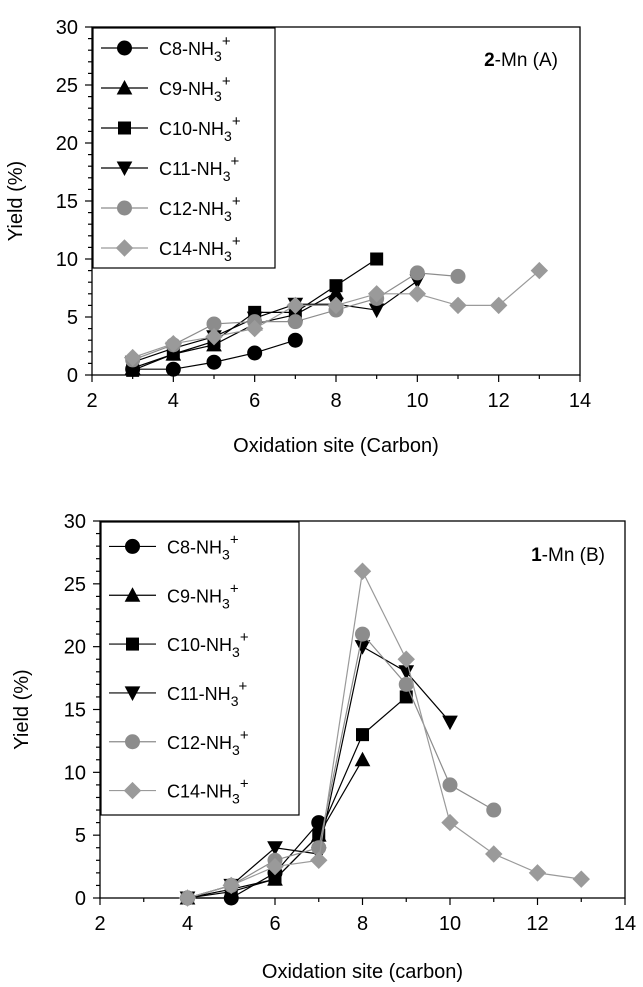 Image resolution: width=643 pixels, height=987 pixels. What do you see at coordinates (200, 128) in the screenshot?
I see `legend-label: C10-NH3+` at bounding box center [200, 128].